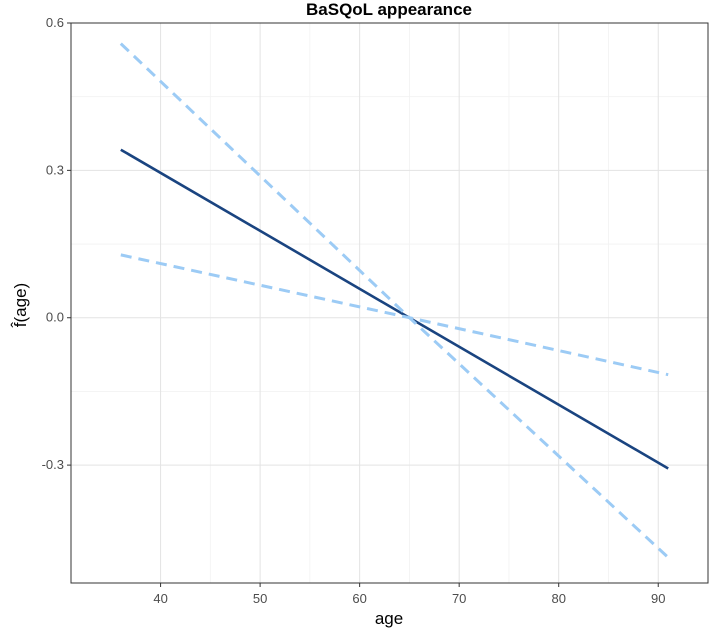 Image resolution: width=710 pixels, height=631 pixels. What do you see at coordinates (459, 598) in the screenshot?
I see `x-tick-label: 70` at bounding box center [459, 598].